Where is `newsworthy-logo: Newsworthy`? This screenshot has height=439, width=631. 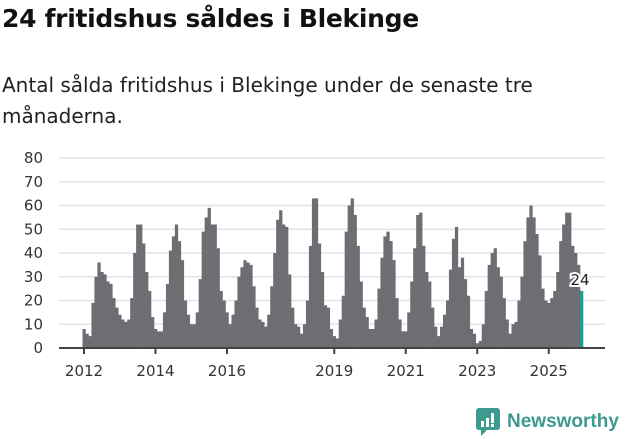
newsworthy-logo: Newsworthy is located at coordinates (547, 422).